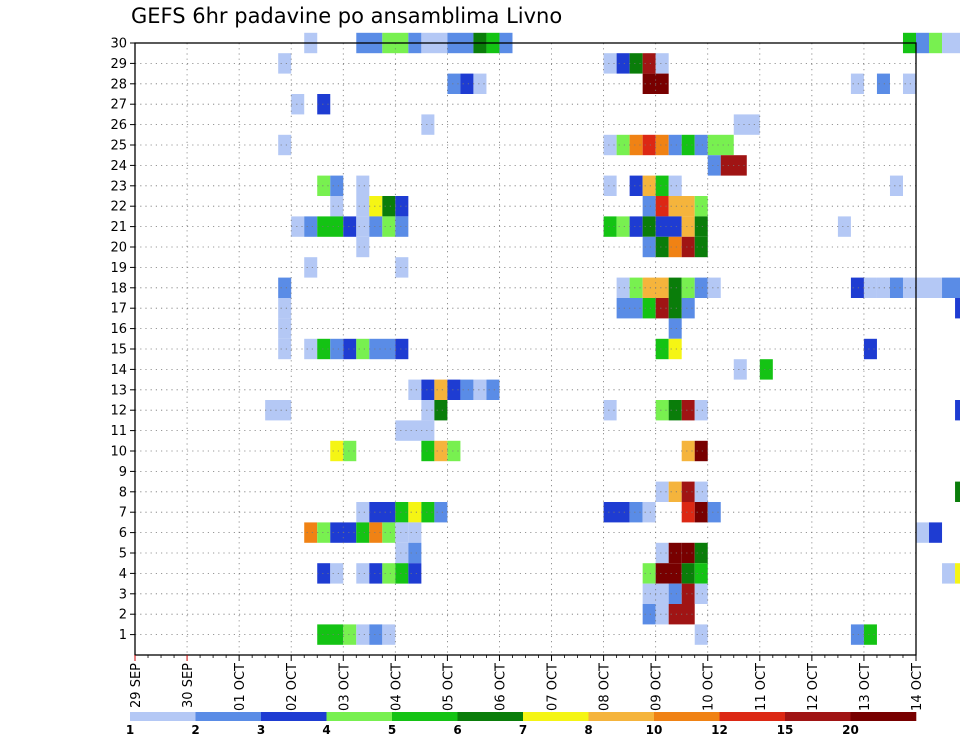  I want to click on legend-label: 20, so click(850, 730).